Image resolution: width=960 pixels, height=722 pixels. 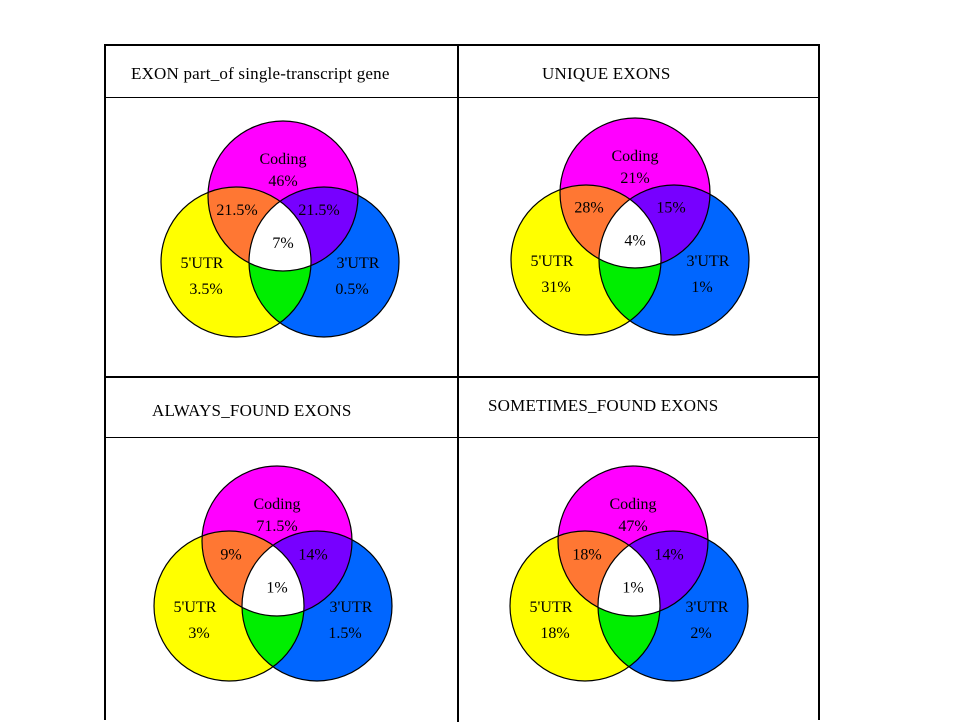 I want to click on utr5-pct: 18%, so click(x=554, y=633).